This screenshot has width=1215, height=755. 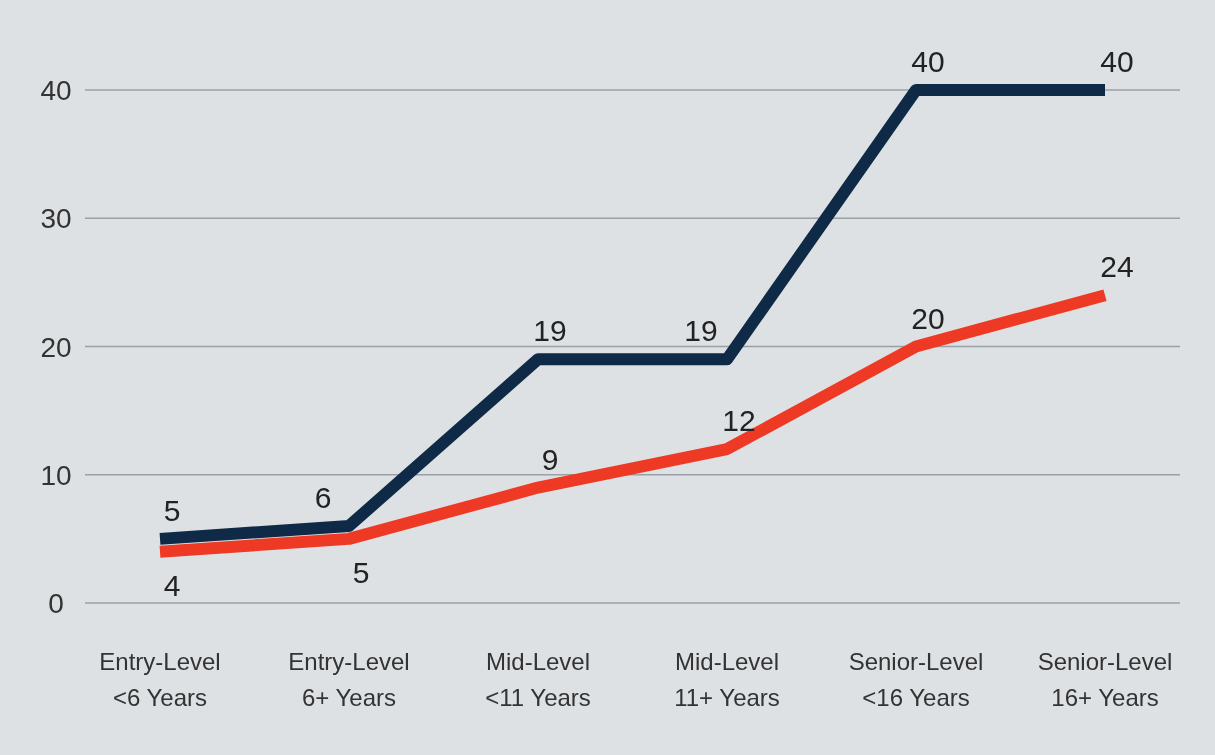 I want to click on data-label: 20, so click(x=928, y=318).